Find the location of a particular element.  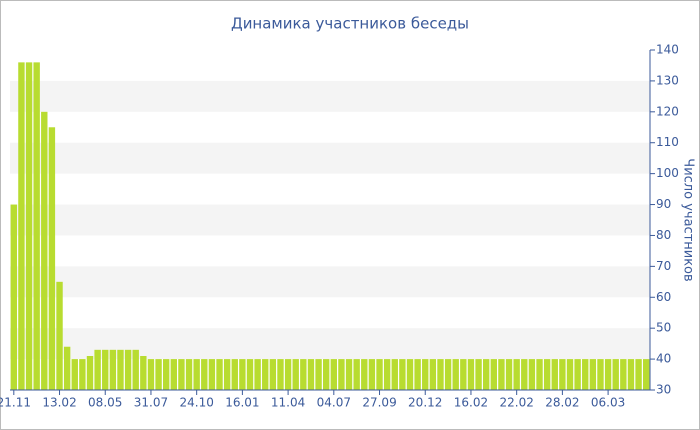

y-tick-label: 30 is located at coordinates (663, 390).